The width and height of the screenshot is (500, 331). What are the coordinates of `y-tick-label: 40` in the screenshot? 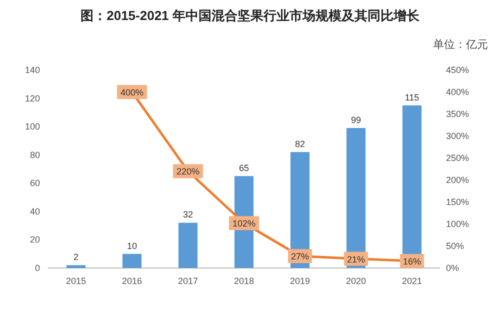 It's located at (35, 211).